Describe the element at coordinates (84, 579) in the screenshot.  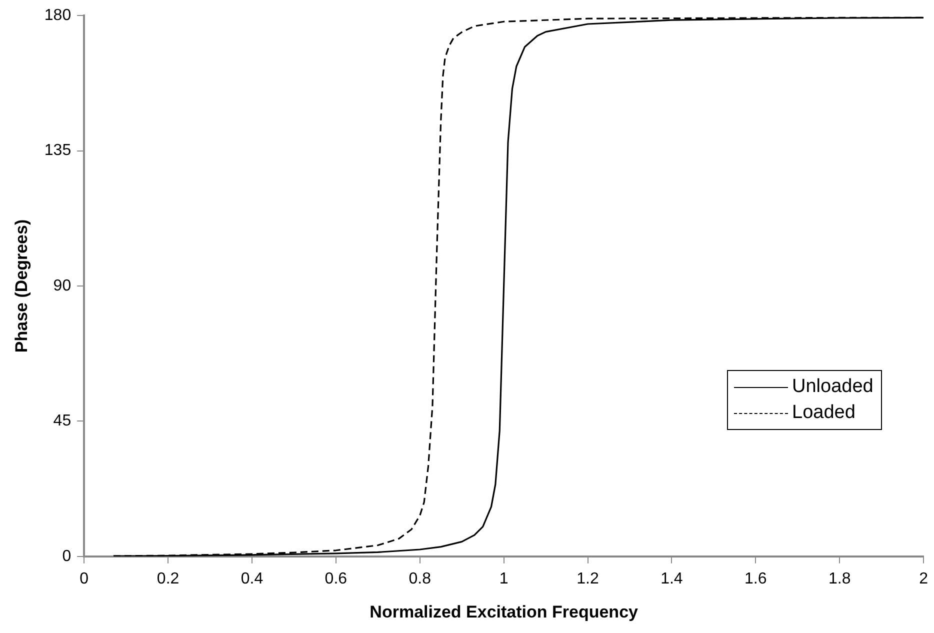
I see `x-tick-label: 0` at that location.